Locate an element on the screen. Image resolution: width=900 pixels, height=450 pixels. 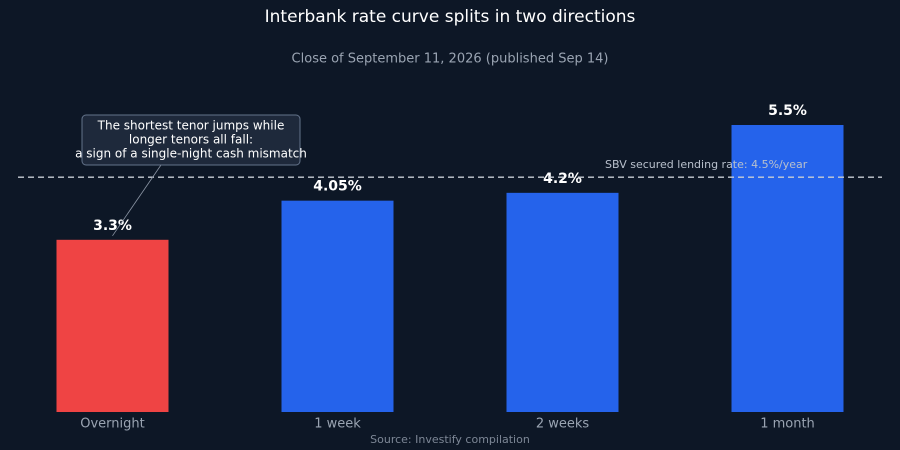
source: Source: Investify compilation is located at coordinates (450, 439).